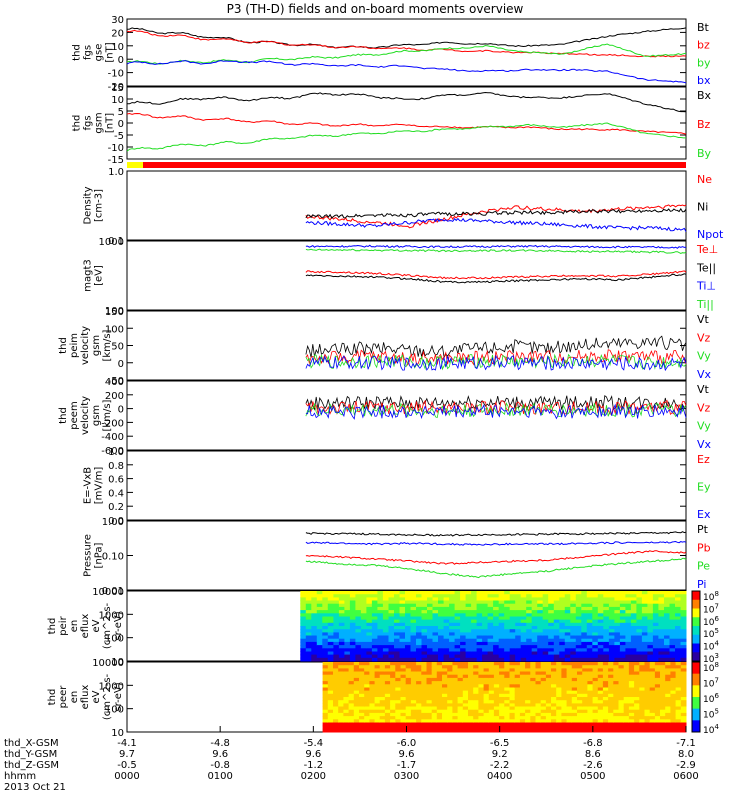  I want to click on series-line-Ni, so click(496, 213).